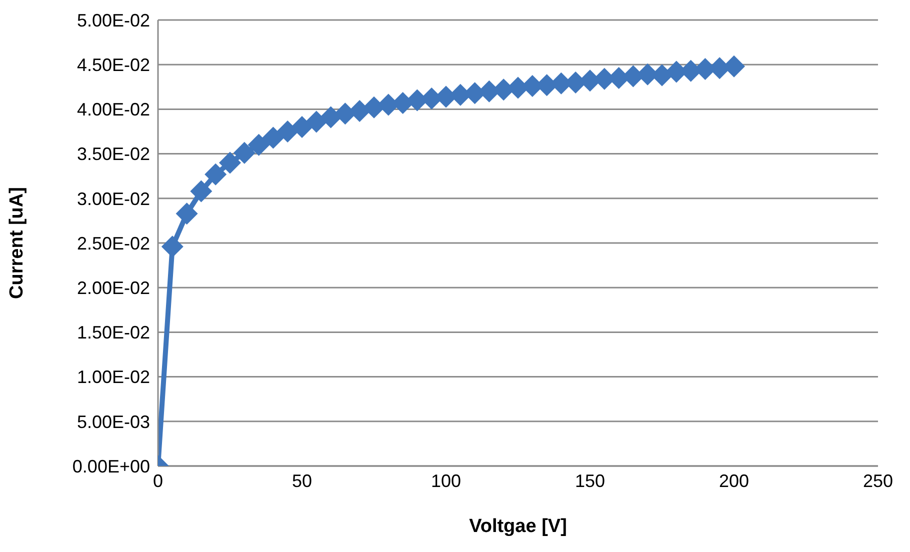 The width and height of the screenshot is (910, 552). What do you see at coordinates (113, 288) in the screenshot?
I see `y-tick-label: 2.00E-02` at bounding box center [113, 288].